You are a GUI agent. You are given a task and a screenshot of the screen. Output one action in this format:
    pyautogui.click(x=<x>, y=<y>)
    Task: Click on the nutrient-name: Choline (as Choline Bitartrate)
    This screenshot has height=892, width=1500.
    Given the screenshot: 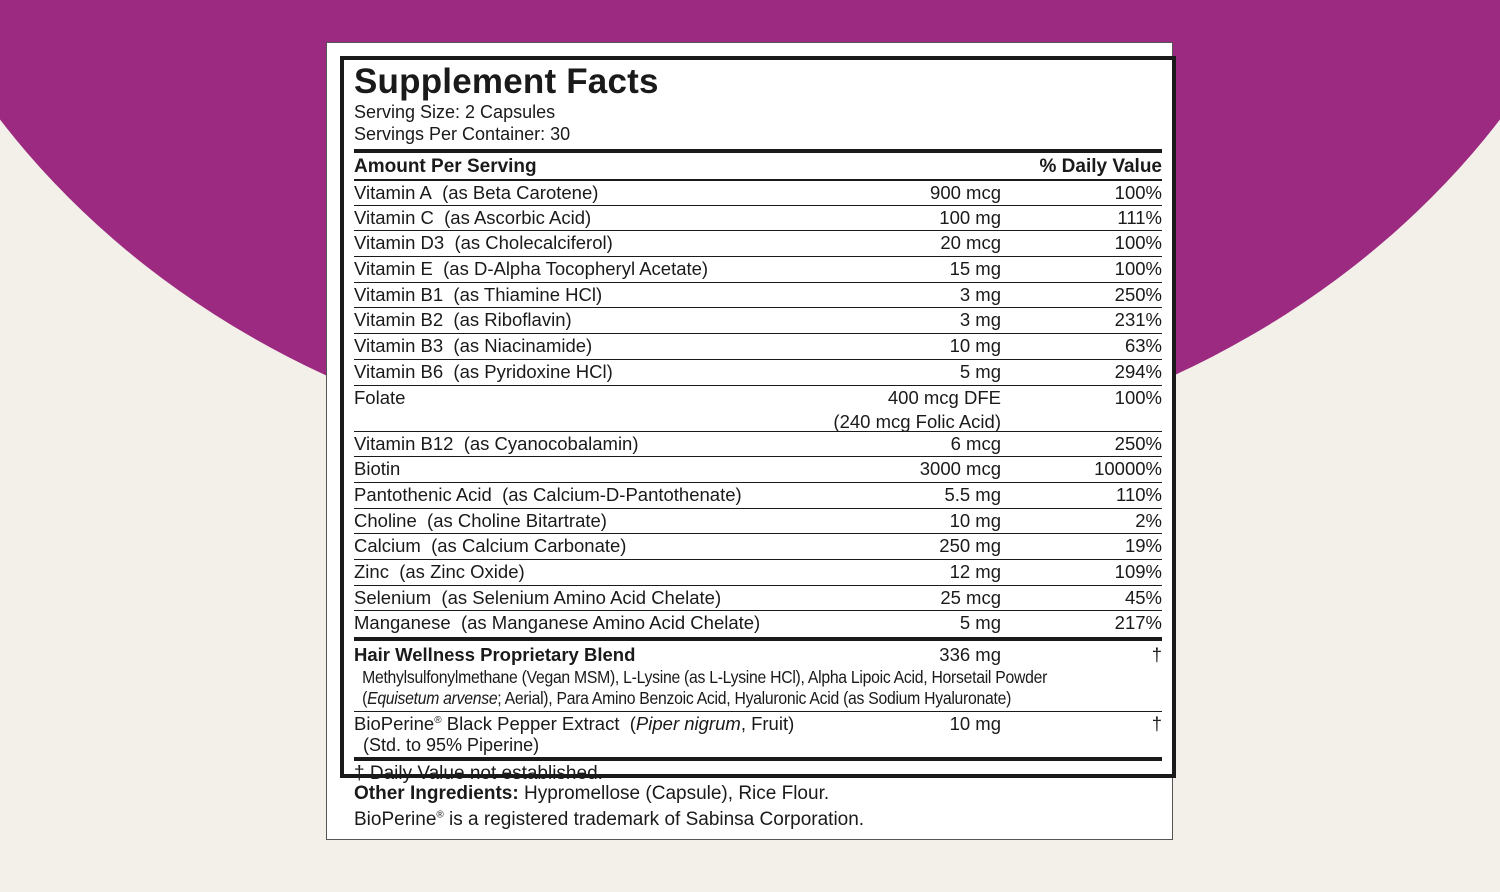 What is the action you would take?
    pyautogui.click(x=480, y=520)
    